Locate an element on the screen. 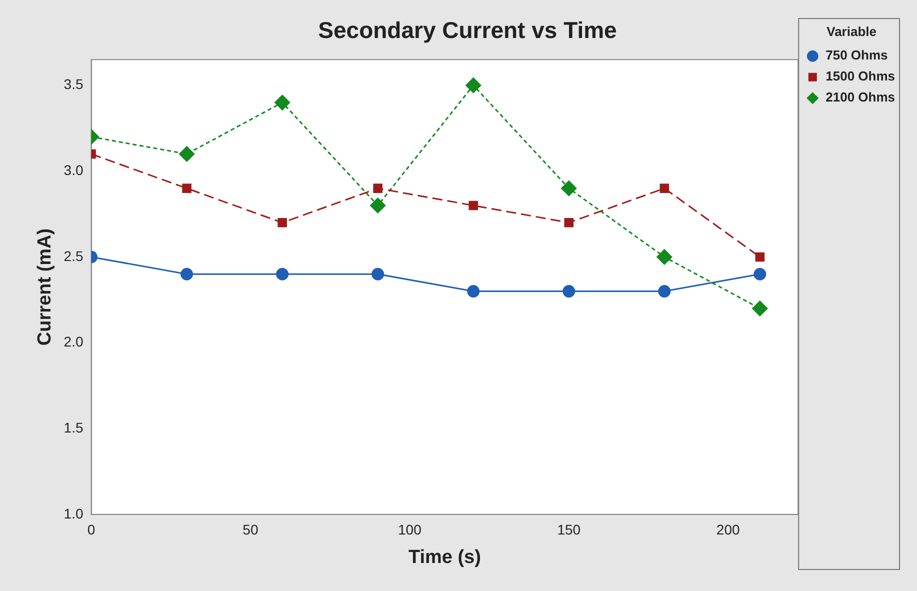 This screenshot has height=591, width=917. y-tick-label: 3.5 is located at coordinates (74, 84).